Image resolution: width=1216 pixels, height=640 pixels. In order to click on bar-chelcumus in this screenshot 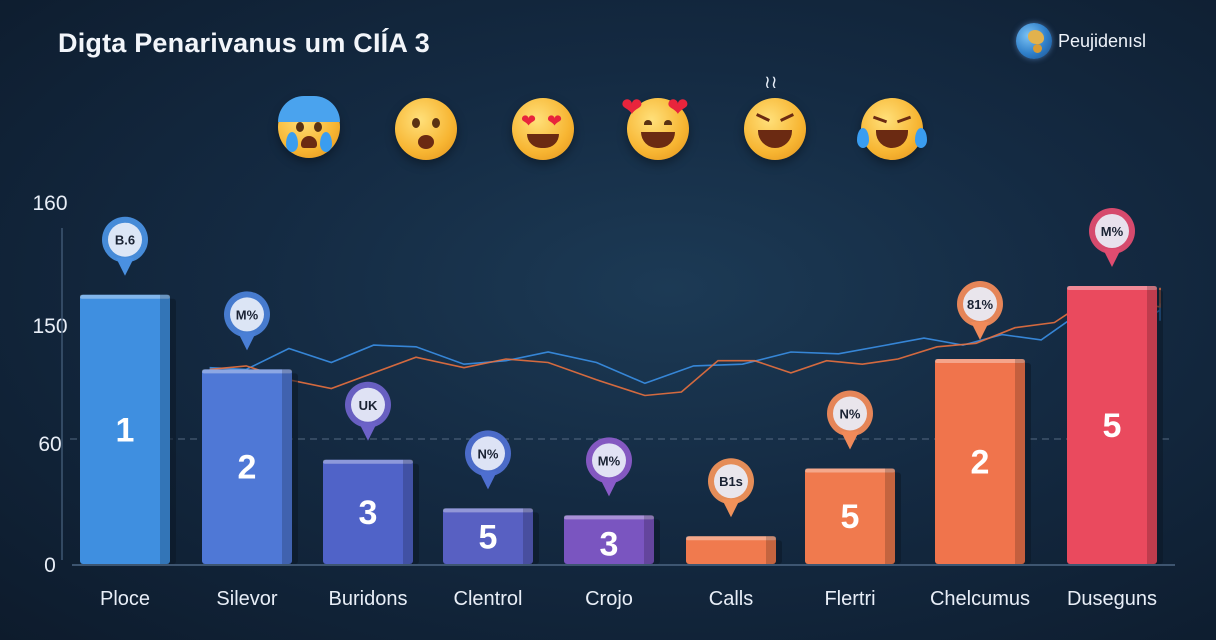, I will do `click(983, 461)`.